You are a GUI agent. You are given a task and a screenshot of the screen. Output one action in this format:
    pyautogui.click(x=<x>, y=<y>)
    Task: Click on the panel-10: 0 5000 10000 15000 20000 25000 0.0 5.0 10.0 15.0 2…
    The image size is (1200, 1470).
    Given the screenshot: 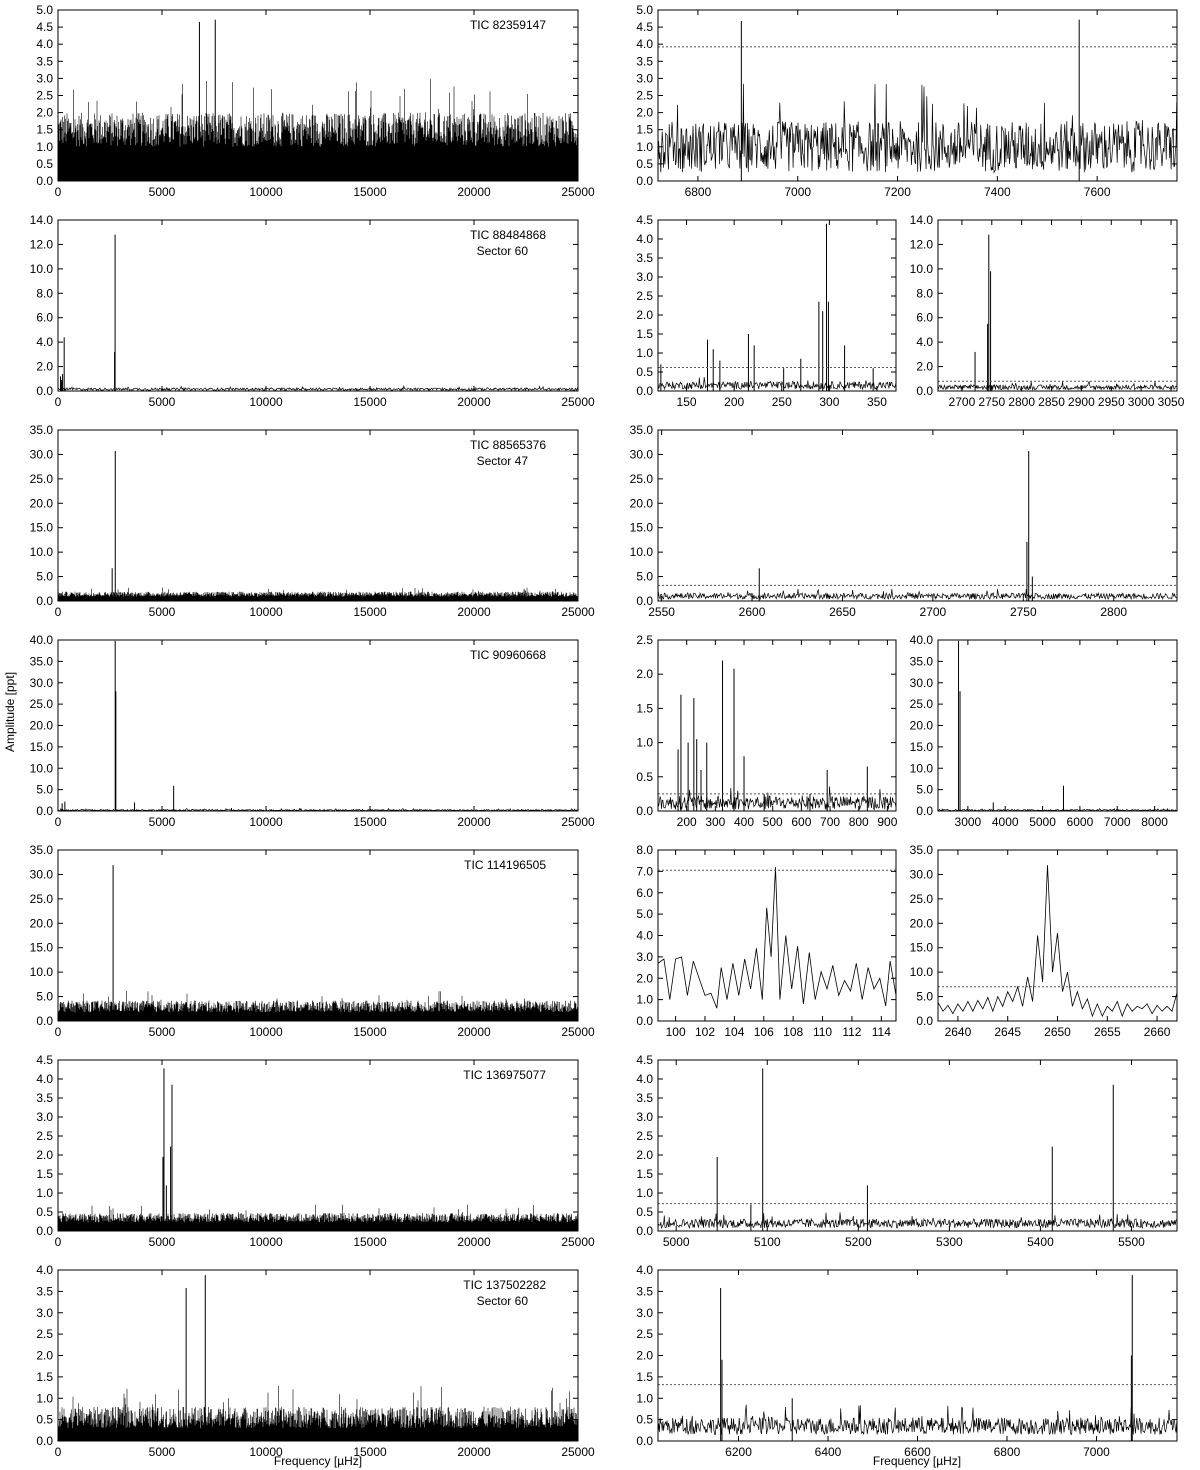 What is the action you would take?
    pyautogui.click(x=312, y=941)
    